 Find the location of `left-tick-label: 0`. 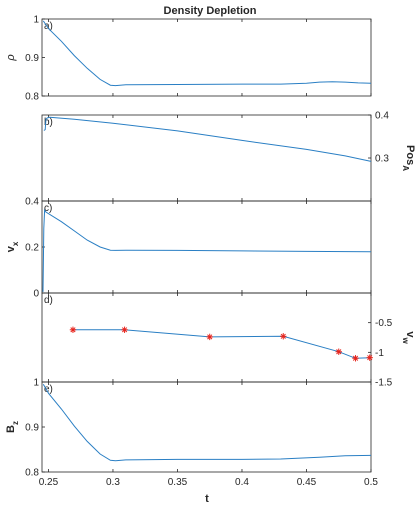

left-tick-label: 0 is located at coordinates (36, 294).